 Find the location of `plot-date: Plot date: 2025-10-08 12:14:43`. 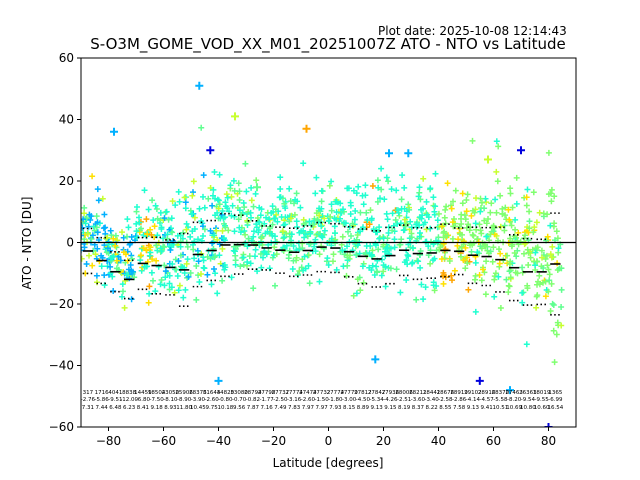

plot-date: Plot date: 2025-10-08 12:14:43 is located at coordinates (472, 31).